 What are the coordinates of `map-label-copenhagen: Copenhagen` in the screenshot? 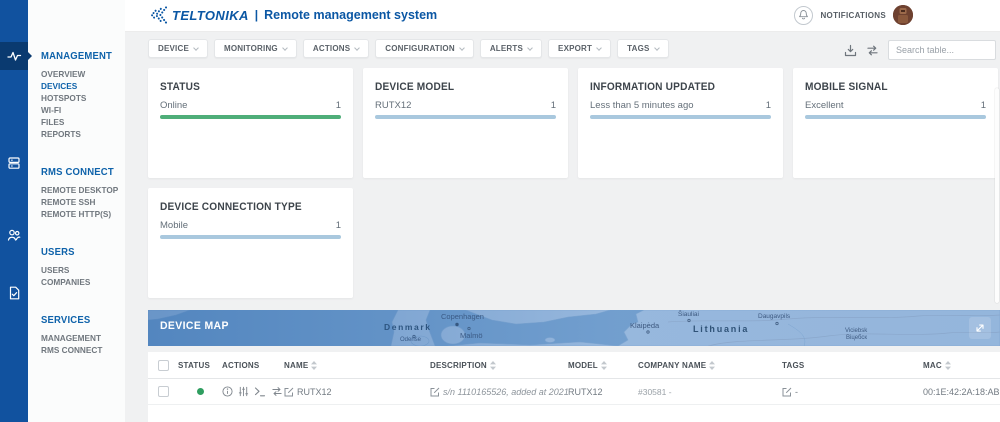 It's located at (462, 316).